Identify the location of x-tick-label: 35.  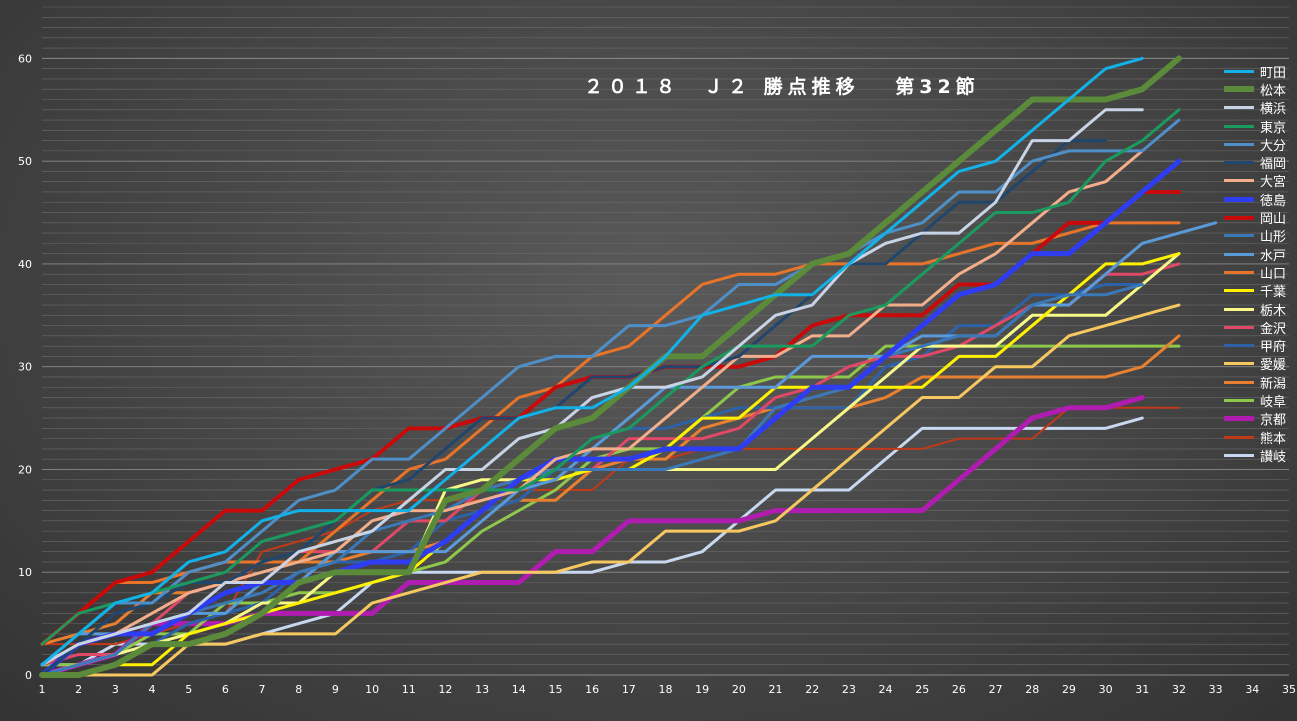
(1289, 689).